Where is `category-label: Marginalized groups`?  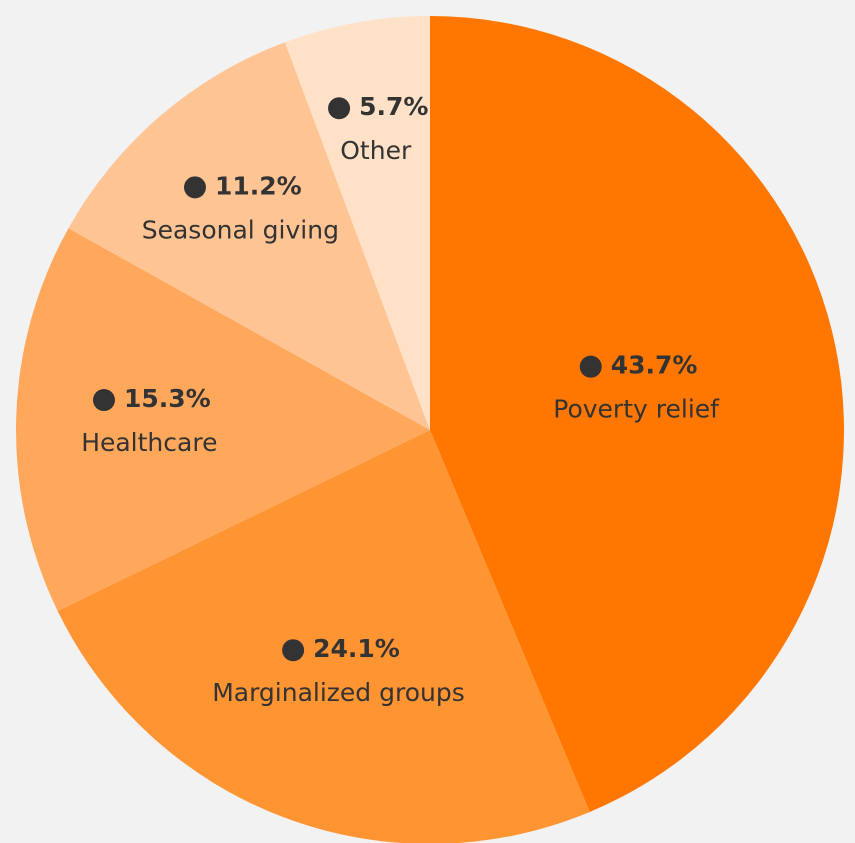 category-label: Marginalized groups is located at coordinates (338, 692).